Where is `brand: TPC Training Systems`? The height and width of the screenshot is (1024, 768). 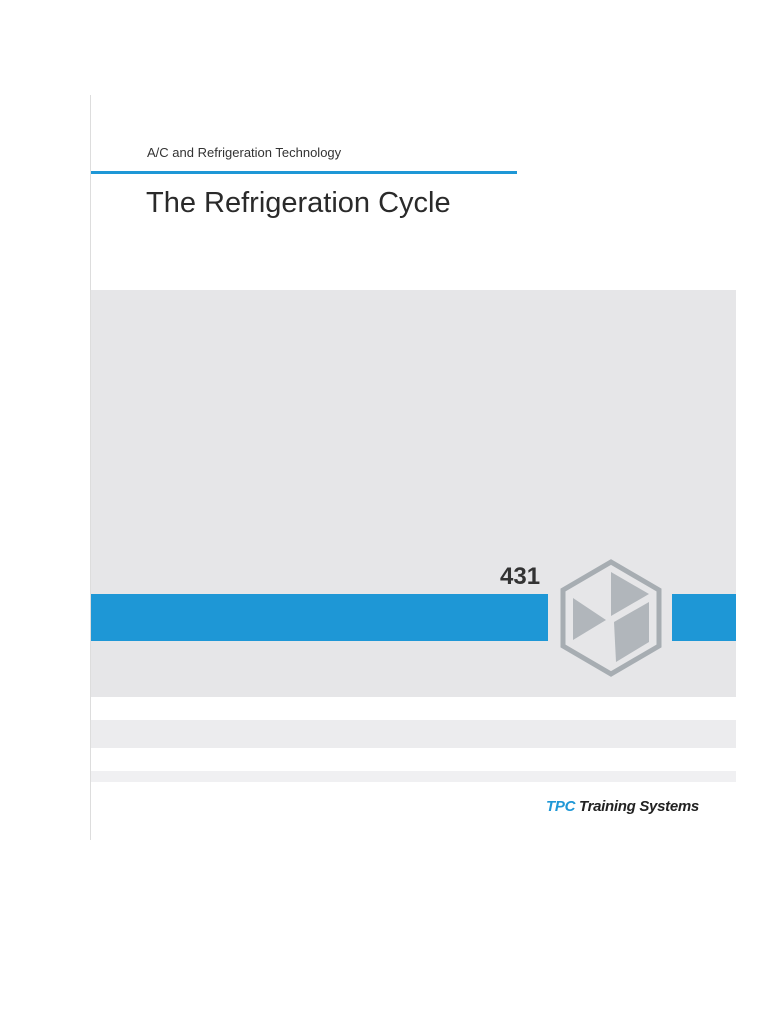 brand: TPC Training Systems is located at coordinates (622, 806).